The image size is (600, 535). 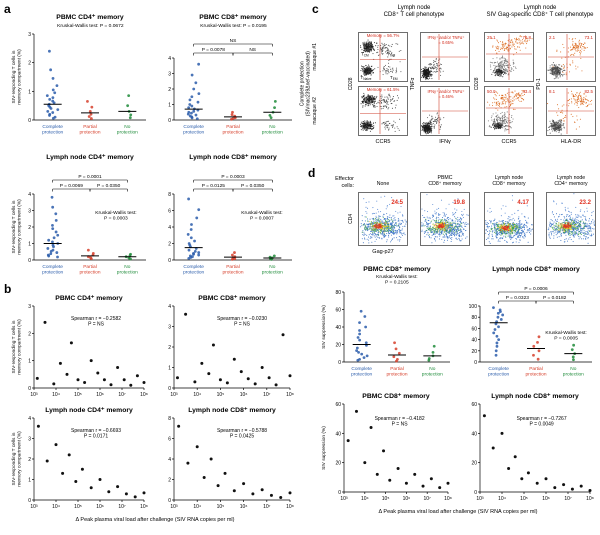 What do you see at coordinates (169, 440) in the screenshot?
I see `svg-text: 6` at bounding box center [169, 440].